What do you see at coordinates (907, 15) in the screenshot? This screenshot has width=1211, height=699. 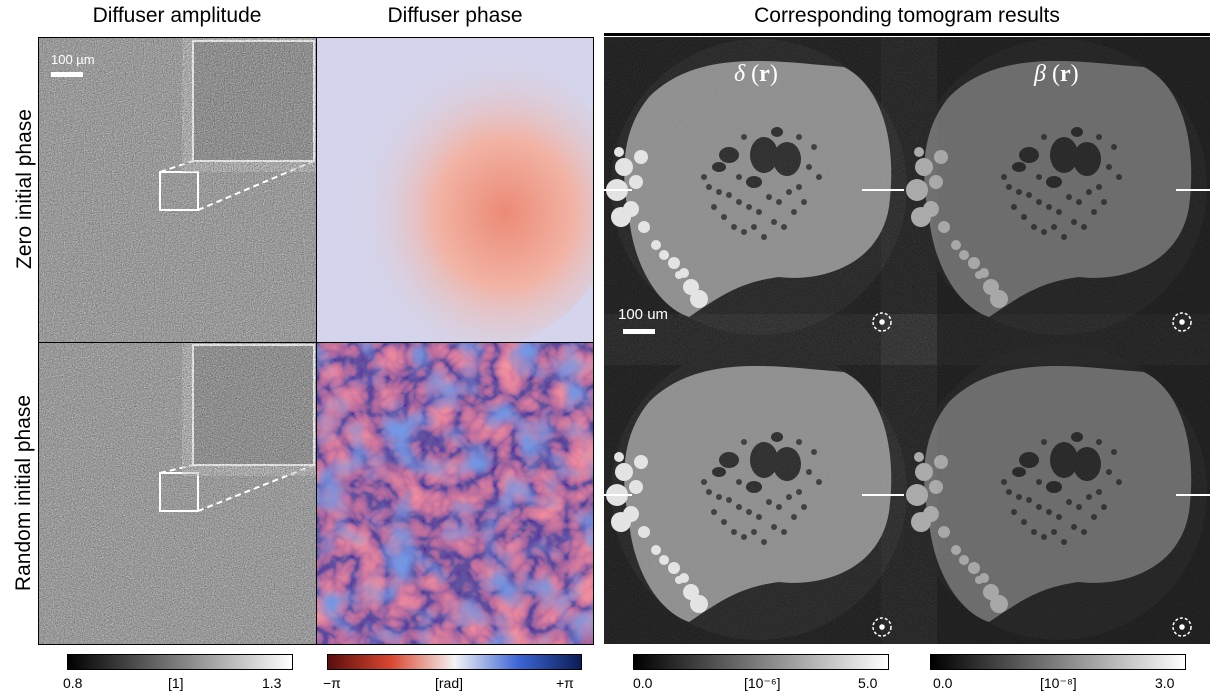 I see `tomogram-column-title: Corresponding tomogram results` at bounding box center [907, 15].